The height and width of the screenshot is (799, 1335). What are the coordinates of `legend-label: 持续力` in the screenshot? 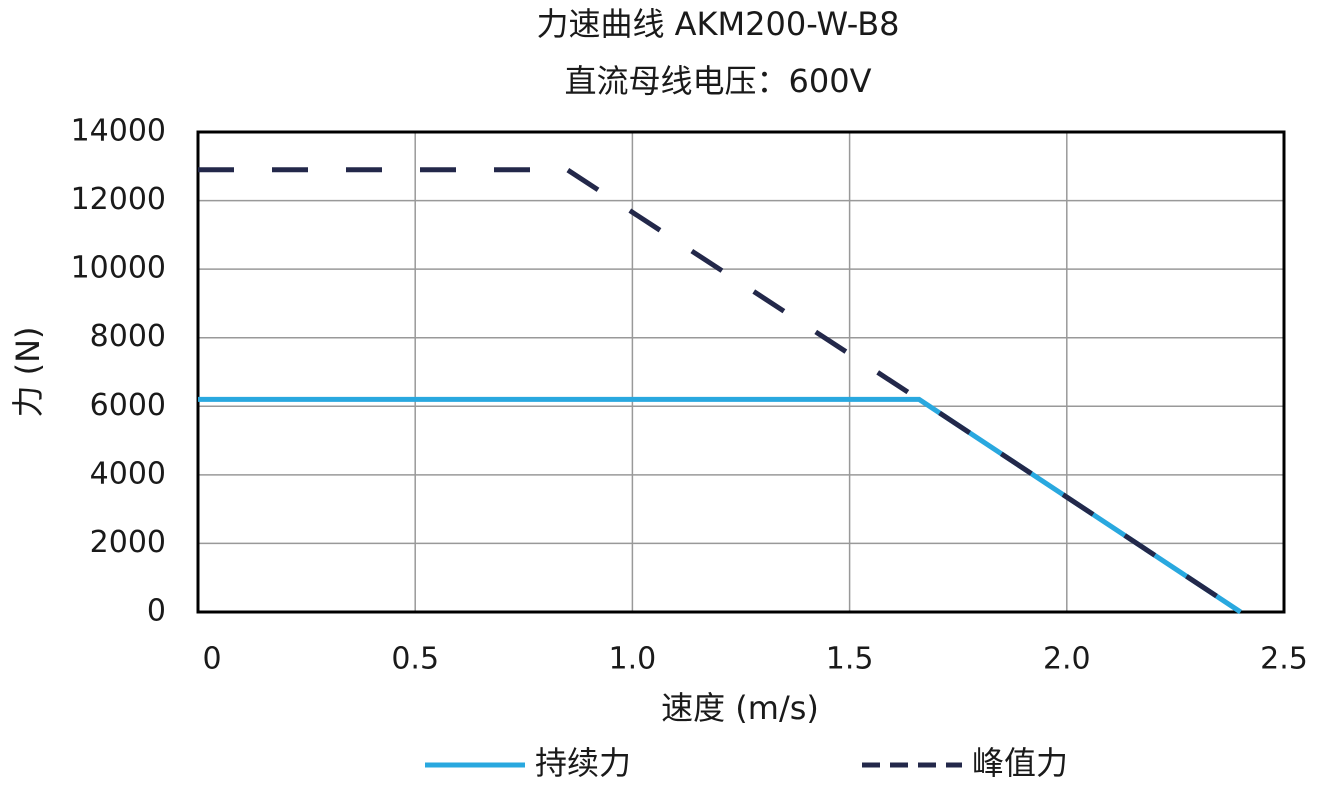 It's located at (583, 763).